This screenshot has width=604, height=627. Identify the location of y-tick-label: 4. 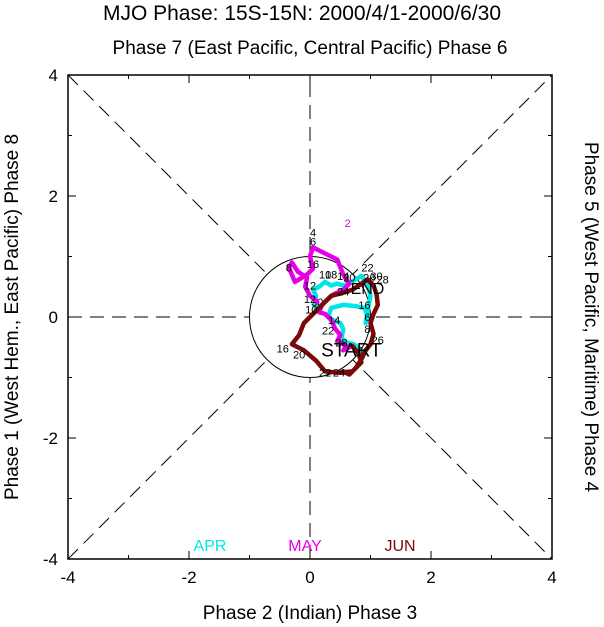
(53, 75).